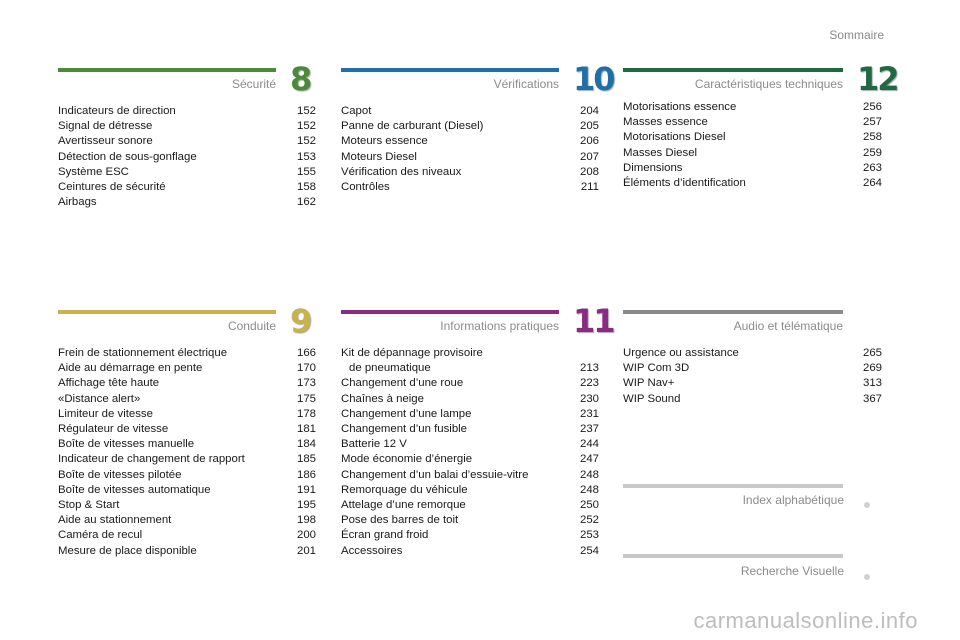 The height and width of the screenshot is (640, 960). What do you see at coordinates (594, 79) in the screenshot?
I see `section-number: 10` at bounding box center [594, 79].